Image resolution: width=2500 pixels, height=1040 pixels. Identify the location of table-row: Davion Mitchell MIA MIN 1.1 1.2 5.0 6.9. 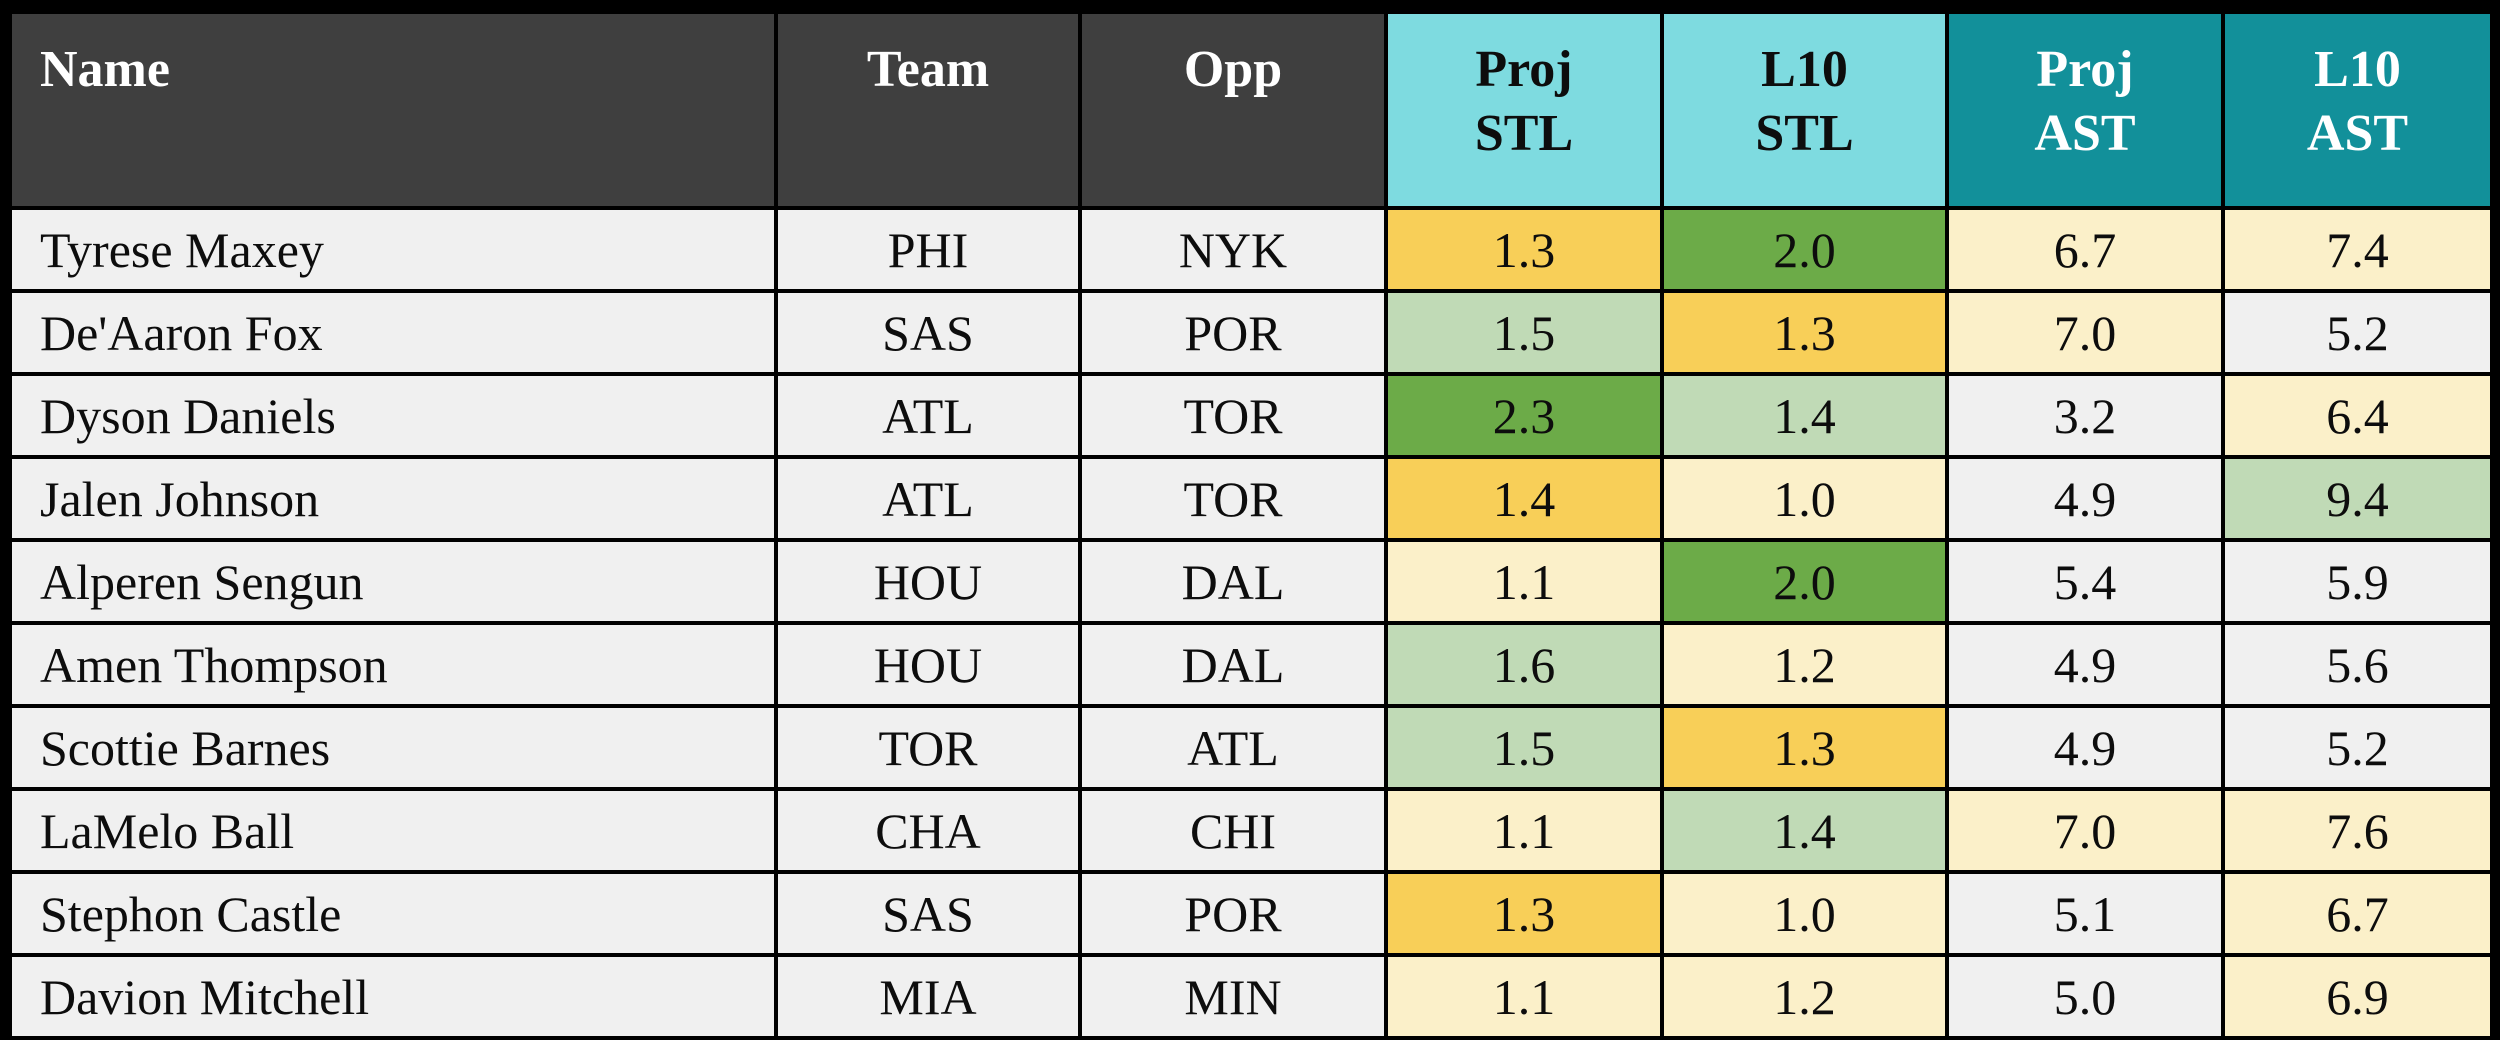
(1251, 996).